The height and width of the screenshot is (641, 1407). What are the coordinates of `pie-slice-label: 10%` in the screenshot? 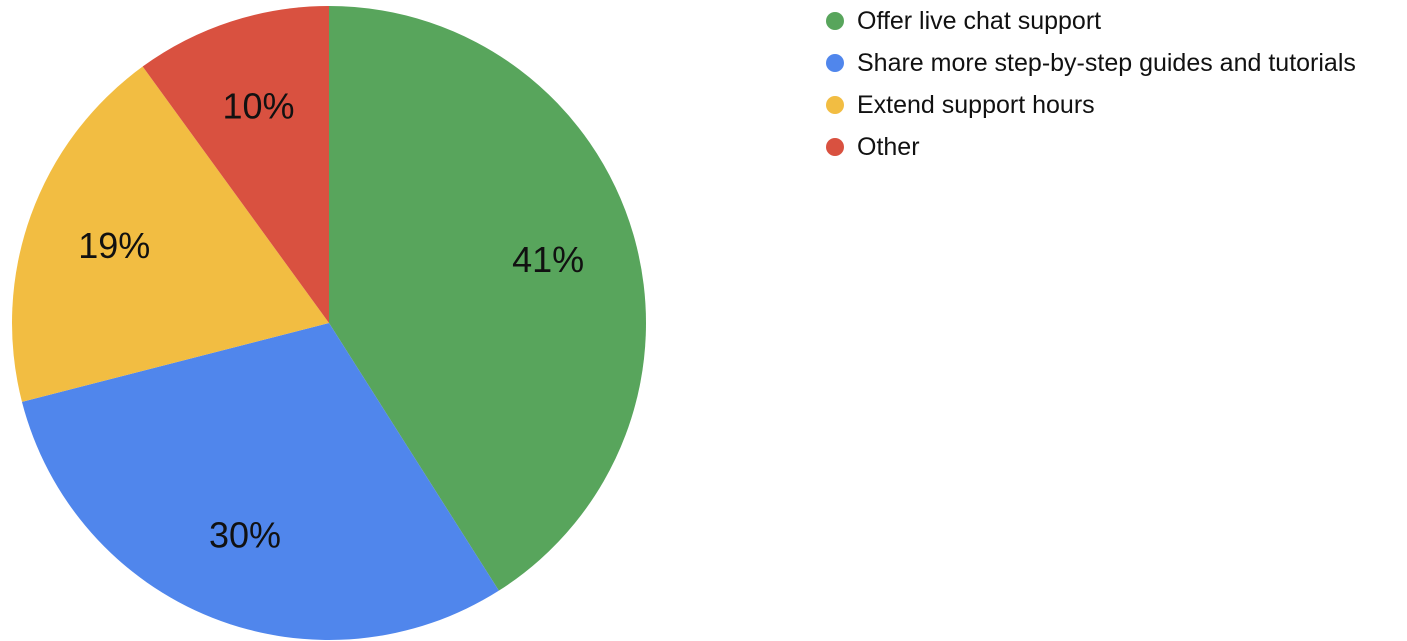 It's located at (258, 105).